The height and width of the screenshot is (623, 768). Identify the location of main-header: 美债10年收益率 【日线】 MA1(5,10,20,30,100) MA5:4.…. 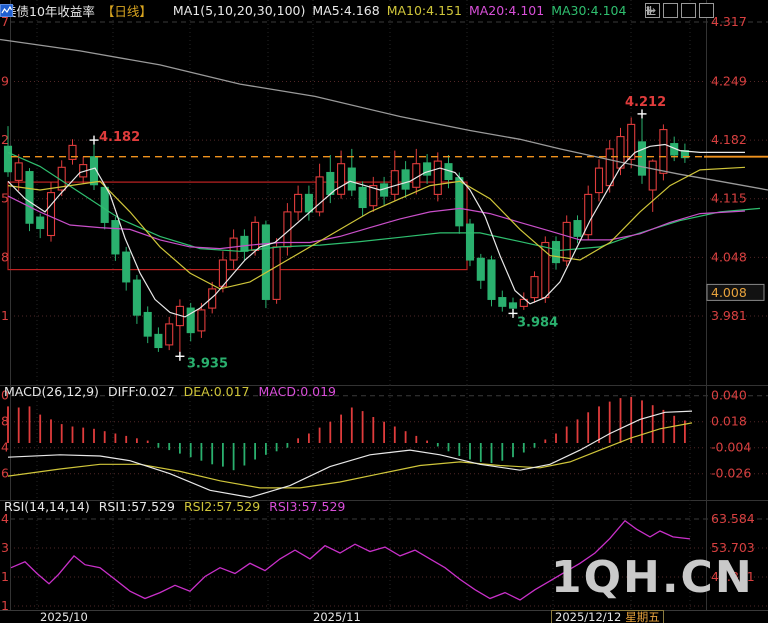
(384, 10).